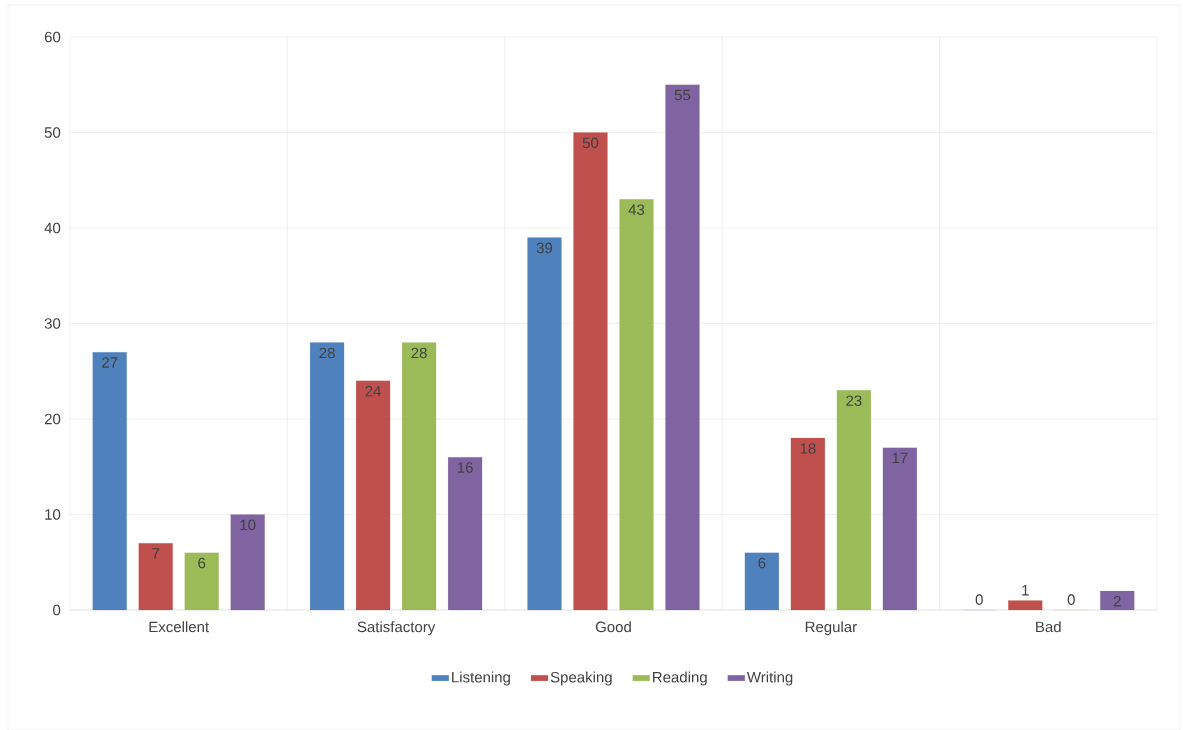 This screenshot has width=1183, height=730. What do you see at coordinates (590, 143) in the screenshot?
I see `data-label: 50` at bounding box center [590, 143].